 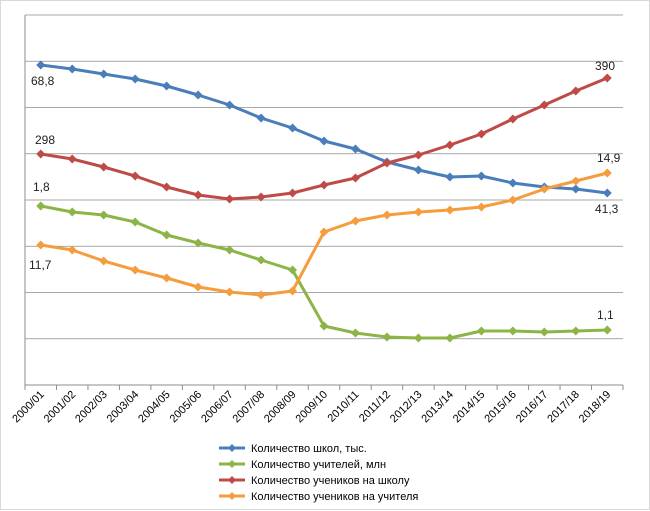 What do you see at coordinates (318, 465) in the screenshot?
I see `legend-label: Количество учителей, млн` at bounding box center [318, 465].